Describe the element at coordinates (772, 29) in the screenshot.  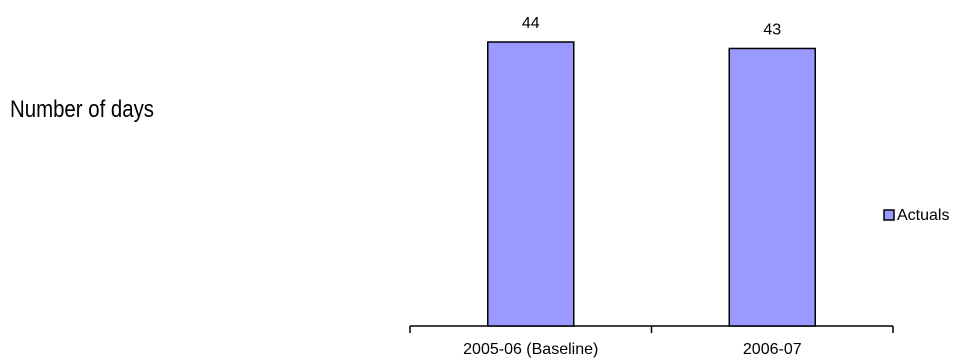
I see `data-label: 43` at that location.